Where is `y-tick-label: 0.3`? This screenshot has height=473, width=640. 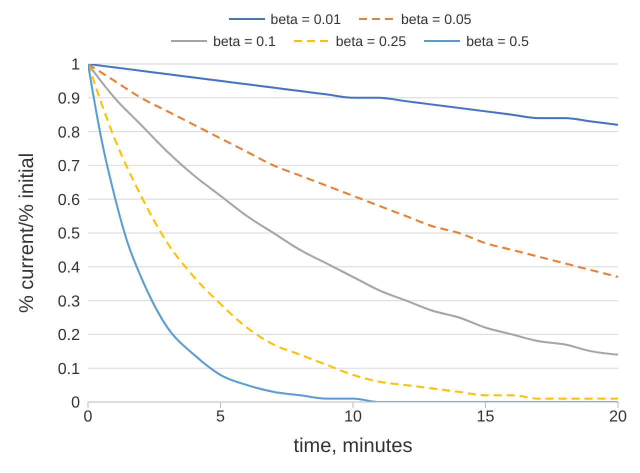
y-tick-label: 0.3 is located at coordinates (69, 301).